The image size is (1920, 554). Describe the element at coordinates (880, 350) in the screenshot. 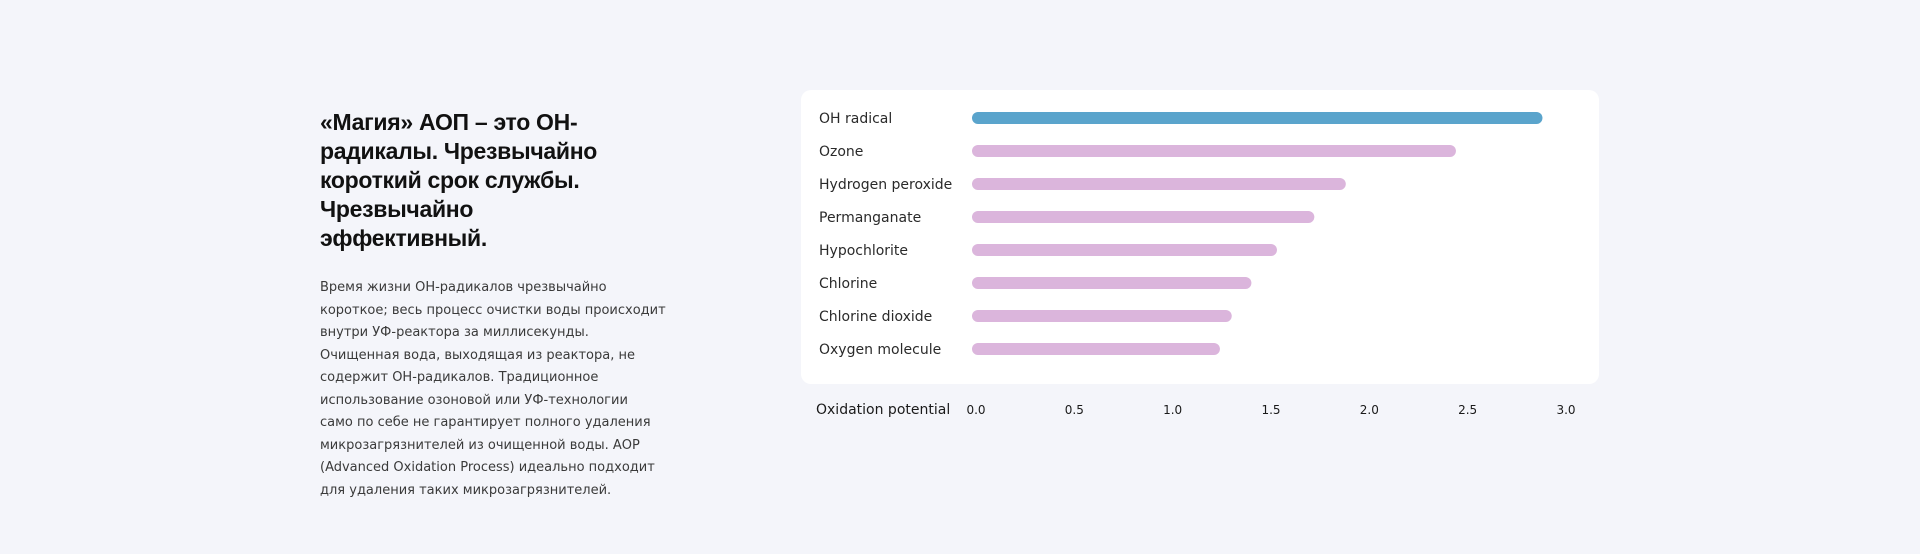

I see `category-label: Oxygen molecule` at that location.